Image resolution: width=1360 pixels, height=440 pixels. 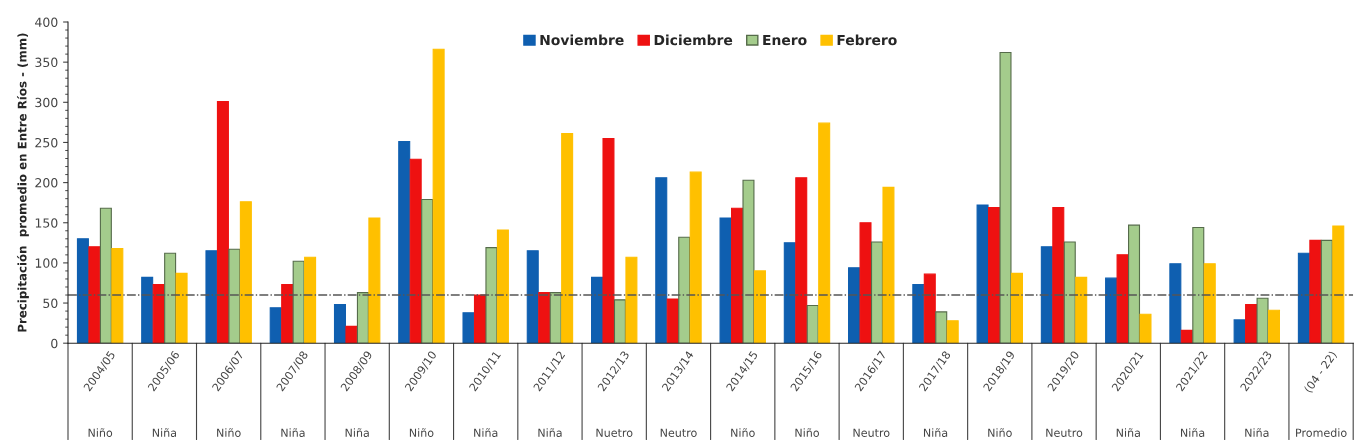 What do you see at coordinates (46, 223) in the screenshot?
I see `y-tick-label: 150` at bounding box center [46, 223].